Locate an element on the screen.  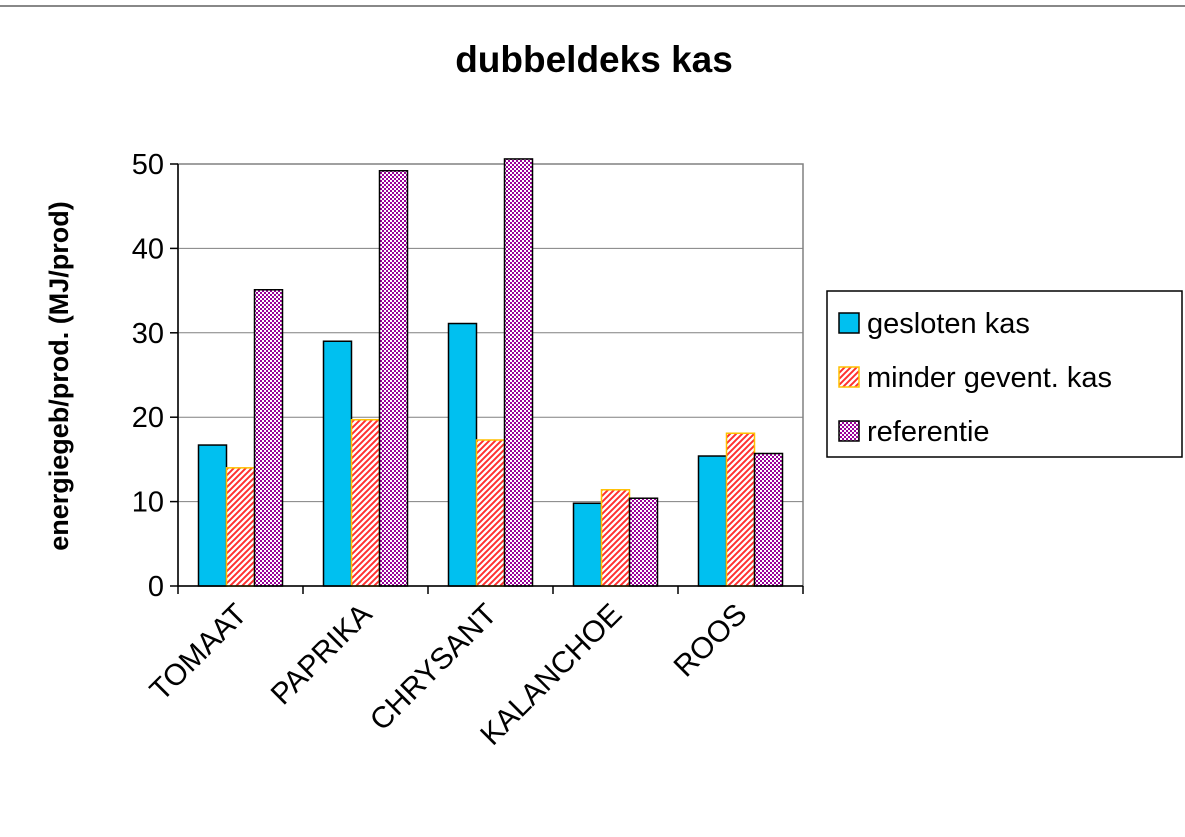
x-tick-label-chrysant: CHRYSANT is located at coordinates (434, 668).